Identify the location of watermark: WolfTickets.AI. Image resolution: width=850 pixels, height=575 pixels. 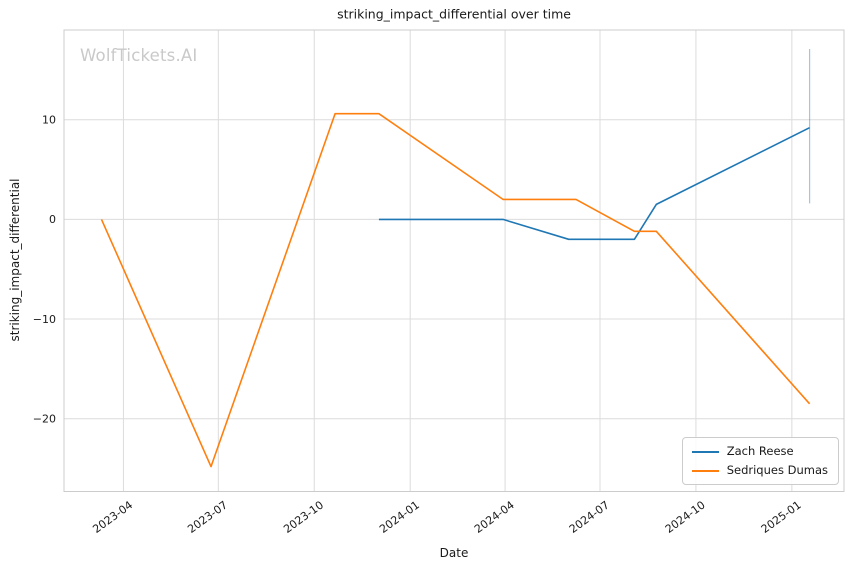
(139, 55).